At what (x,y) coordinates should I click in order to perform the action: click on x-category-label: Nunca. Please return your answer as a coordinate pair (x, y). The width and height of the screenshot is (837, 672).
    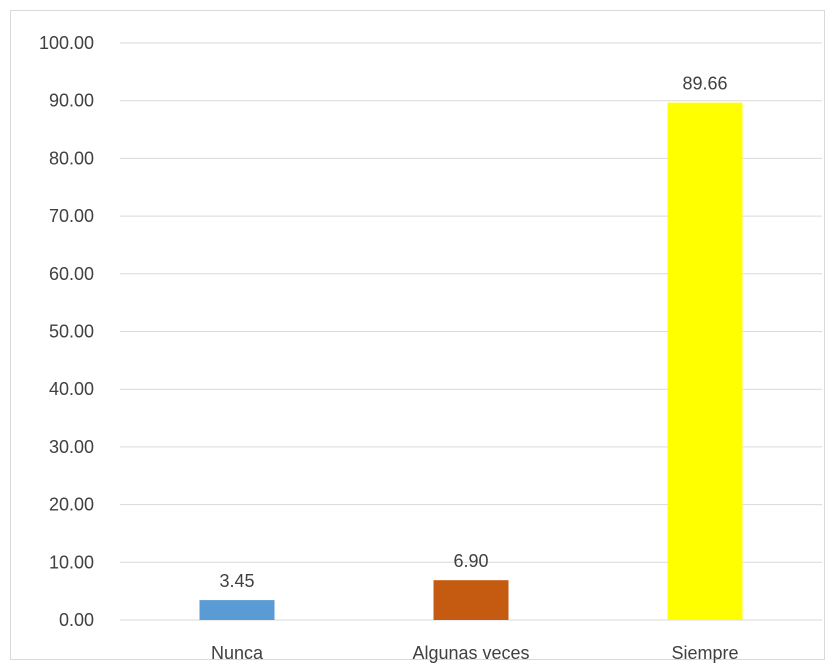
    Looking at the image, I should click on (237, 653).